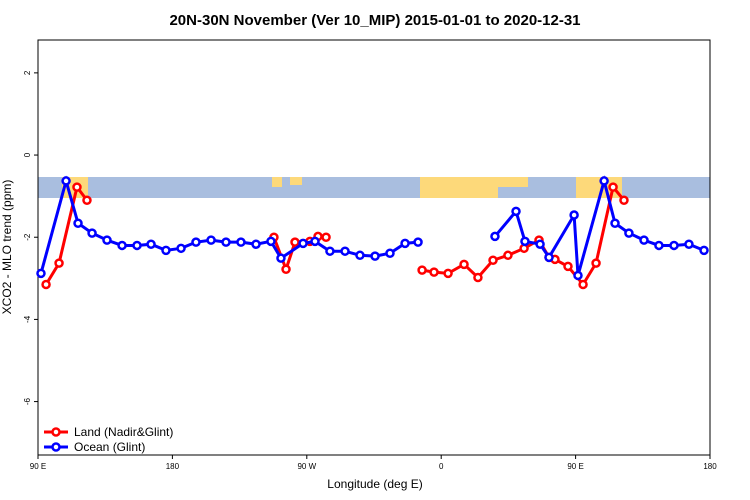 The width and height of the screenshot is (750, 500). Describe the element at coordinates (109, 447) in the screenshot. I see `legend-label: Ocean (Glint)` at that location.